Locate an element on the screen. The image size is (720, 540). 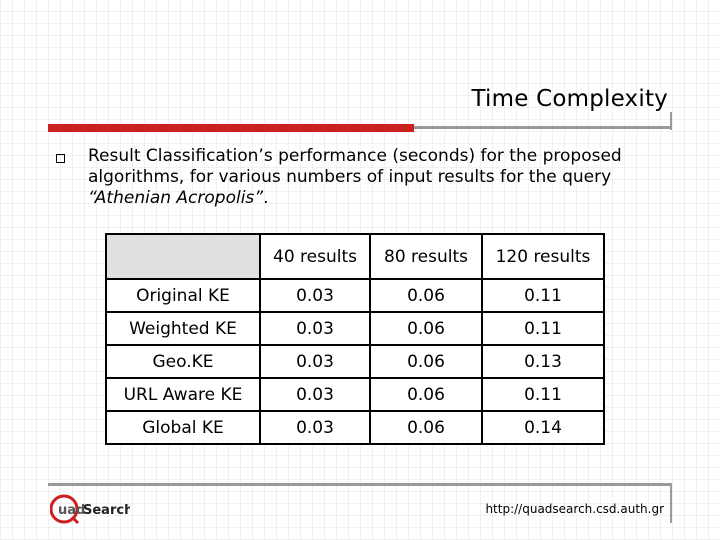
title-rule-end is located at coordinates (671, 121).